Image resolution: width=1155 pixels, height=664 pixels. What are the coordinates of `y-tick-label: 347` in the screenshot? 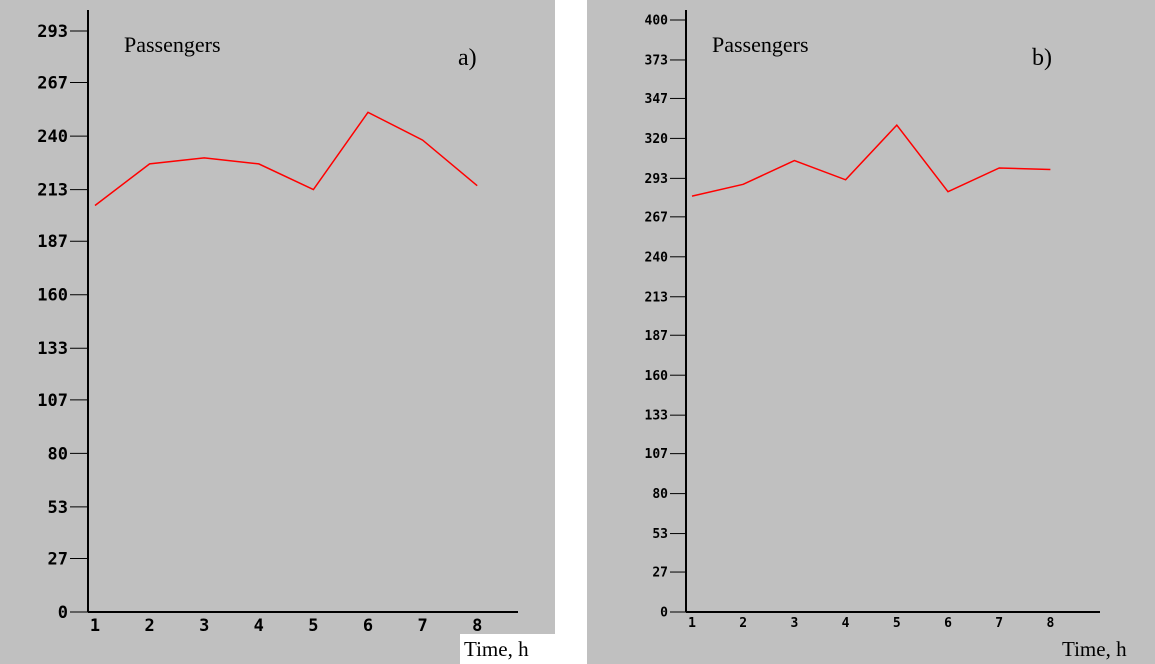 It's located at (656, 99).